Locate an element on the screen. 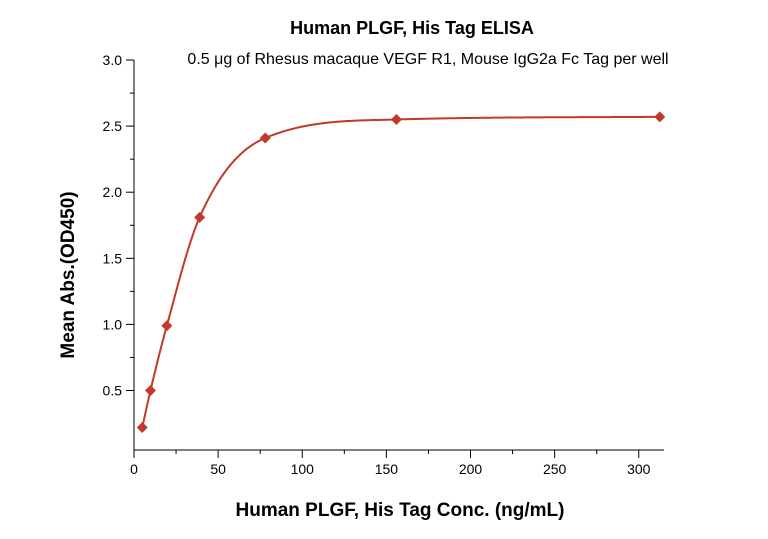 This screenshot has width=768, height=539. y-tick-label: 1.0 is located at coordinates (113, 324).